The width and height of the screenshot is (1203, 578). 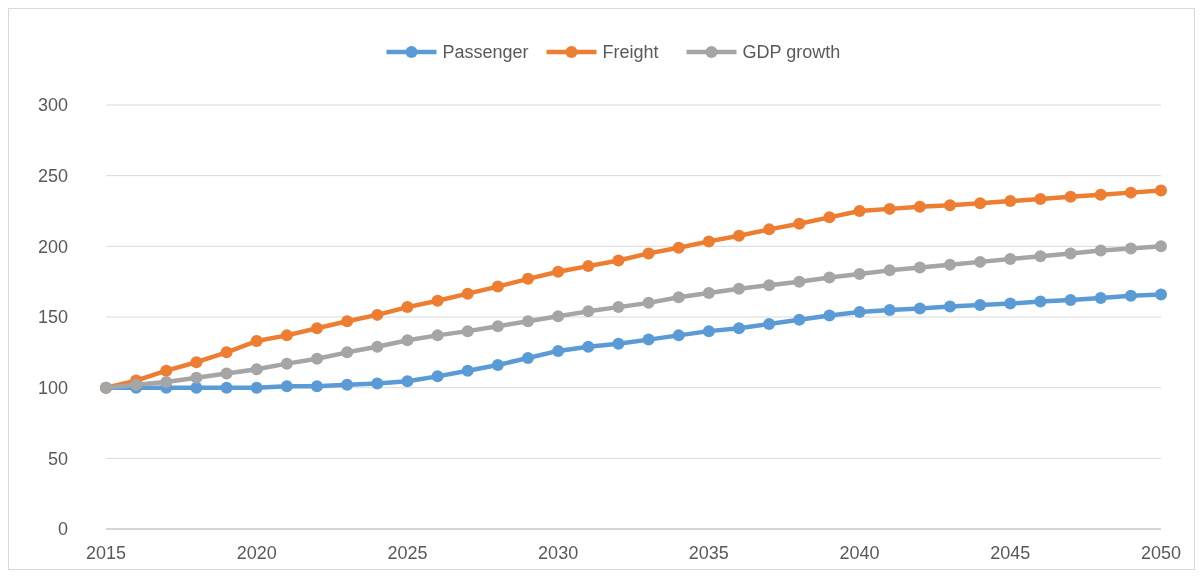 I want to click on x-tick-label: 2020, so click(x=256, y=553).